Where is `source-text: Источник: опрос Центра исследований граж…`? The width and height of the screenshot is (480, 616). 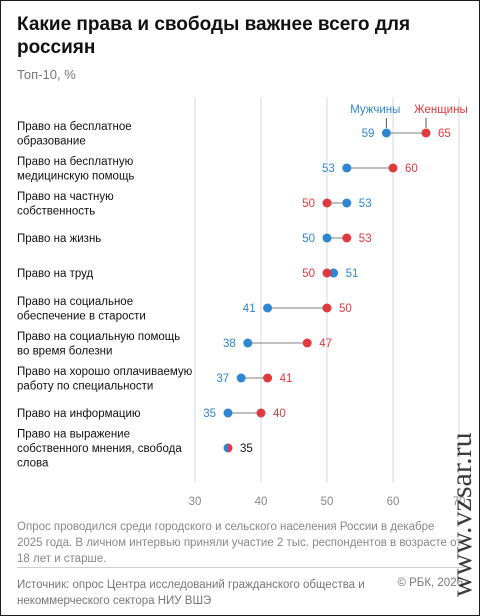 source-text: Источник: опрос Центра исследований граж… is located at coordinates (191, 593).